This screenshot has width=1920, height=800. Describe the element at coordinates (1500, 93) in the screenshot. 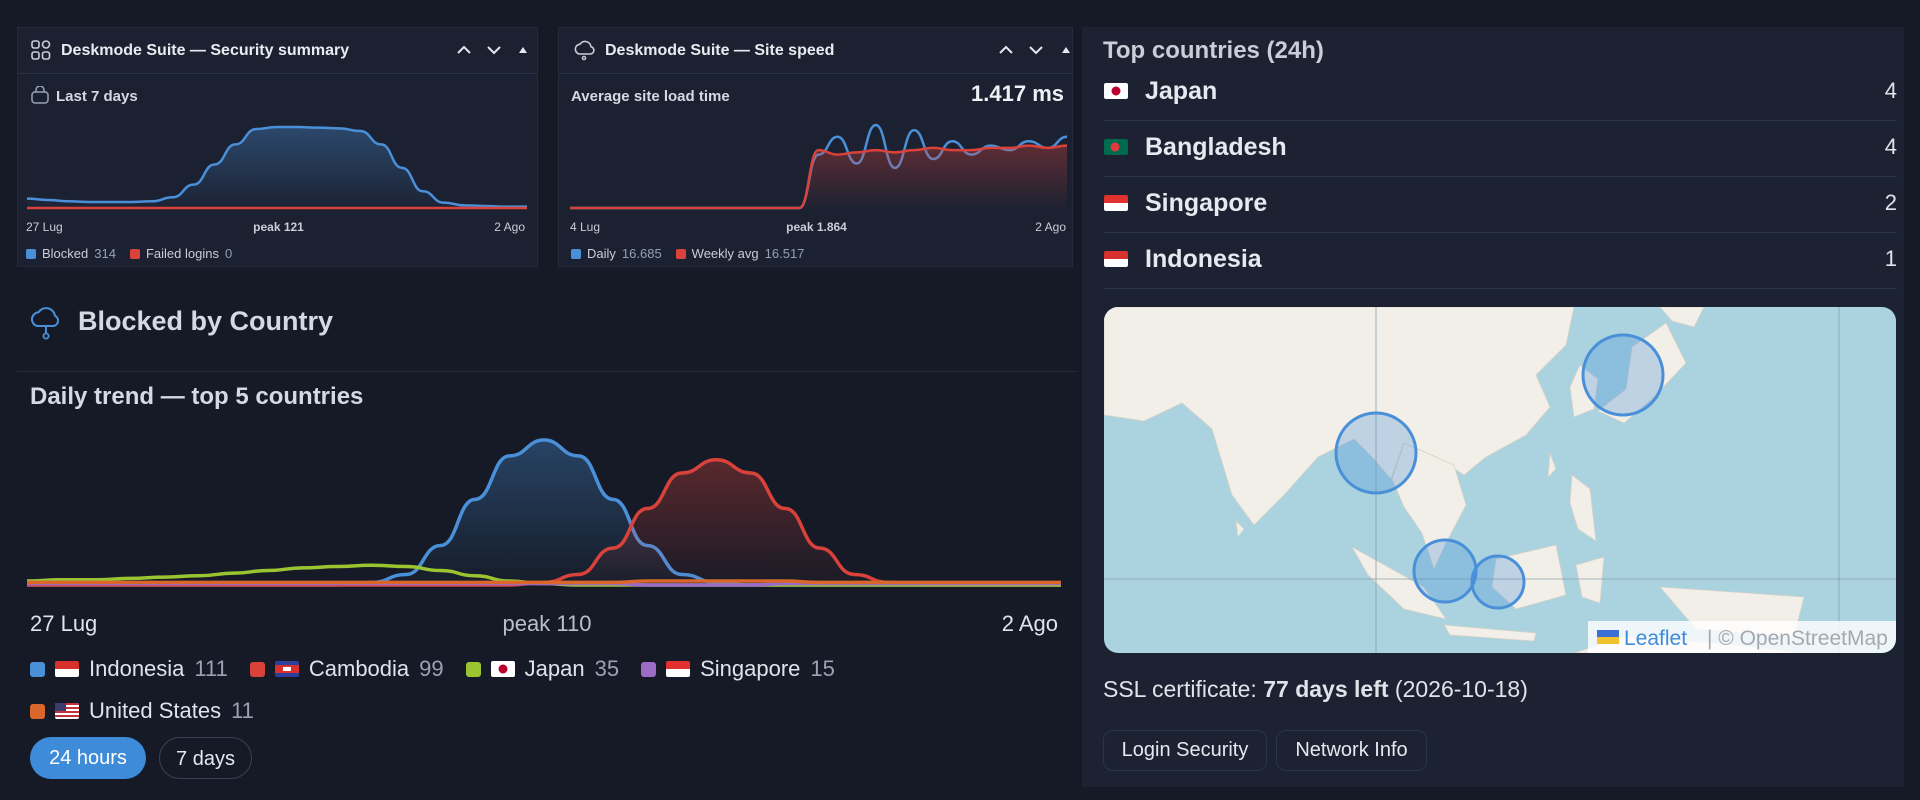

I see `country-row: Japan 4` at that location.